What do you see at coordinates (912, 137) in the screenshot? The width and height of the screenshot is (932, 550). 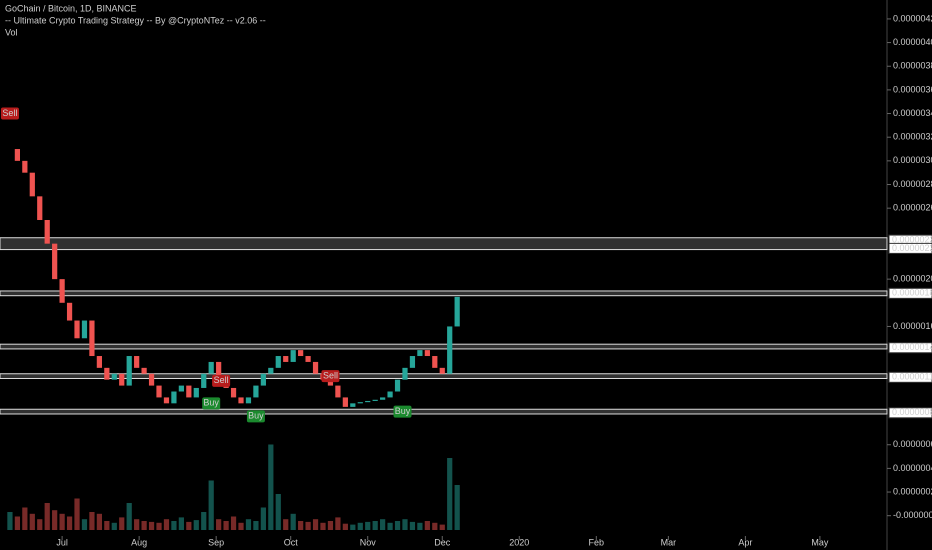 I see `y-tick-label: 0.00000320` at bounding box center [912, 137].